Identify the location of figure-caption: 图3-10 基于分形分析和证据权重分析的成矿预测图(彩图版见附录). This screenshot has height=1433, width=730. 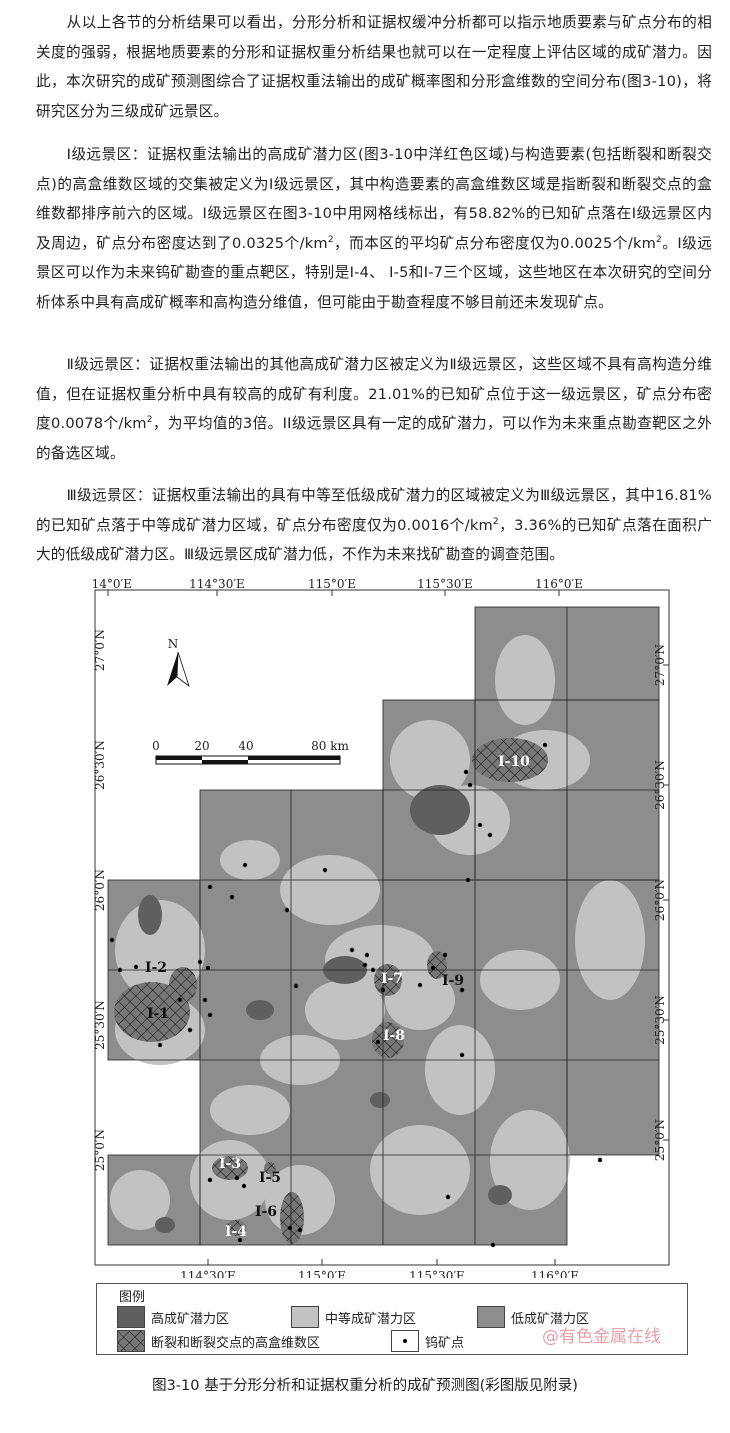
(365, 1386).